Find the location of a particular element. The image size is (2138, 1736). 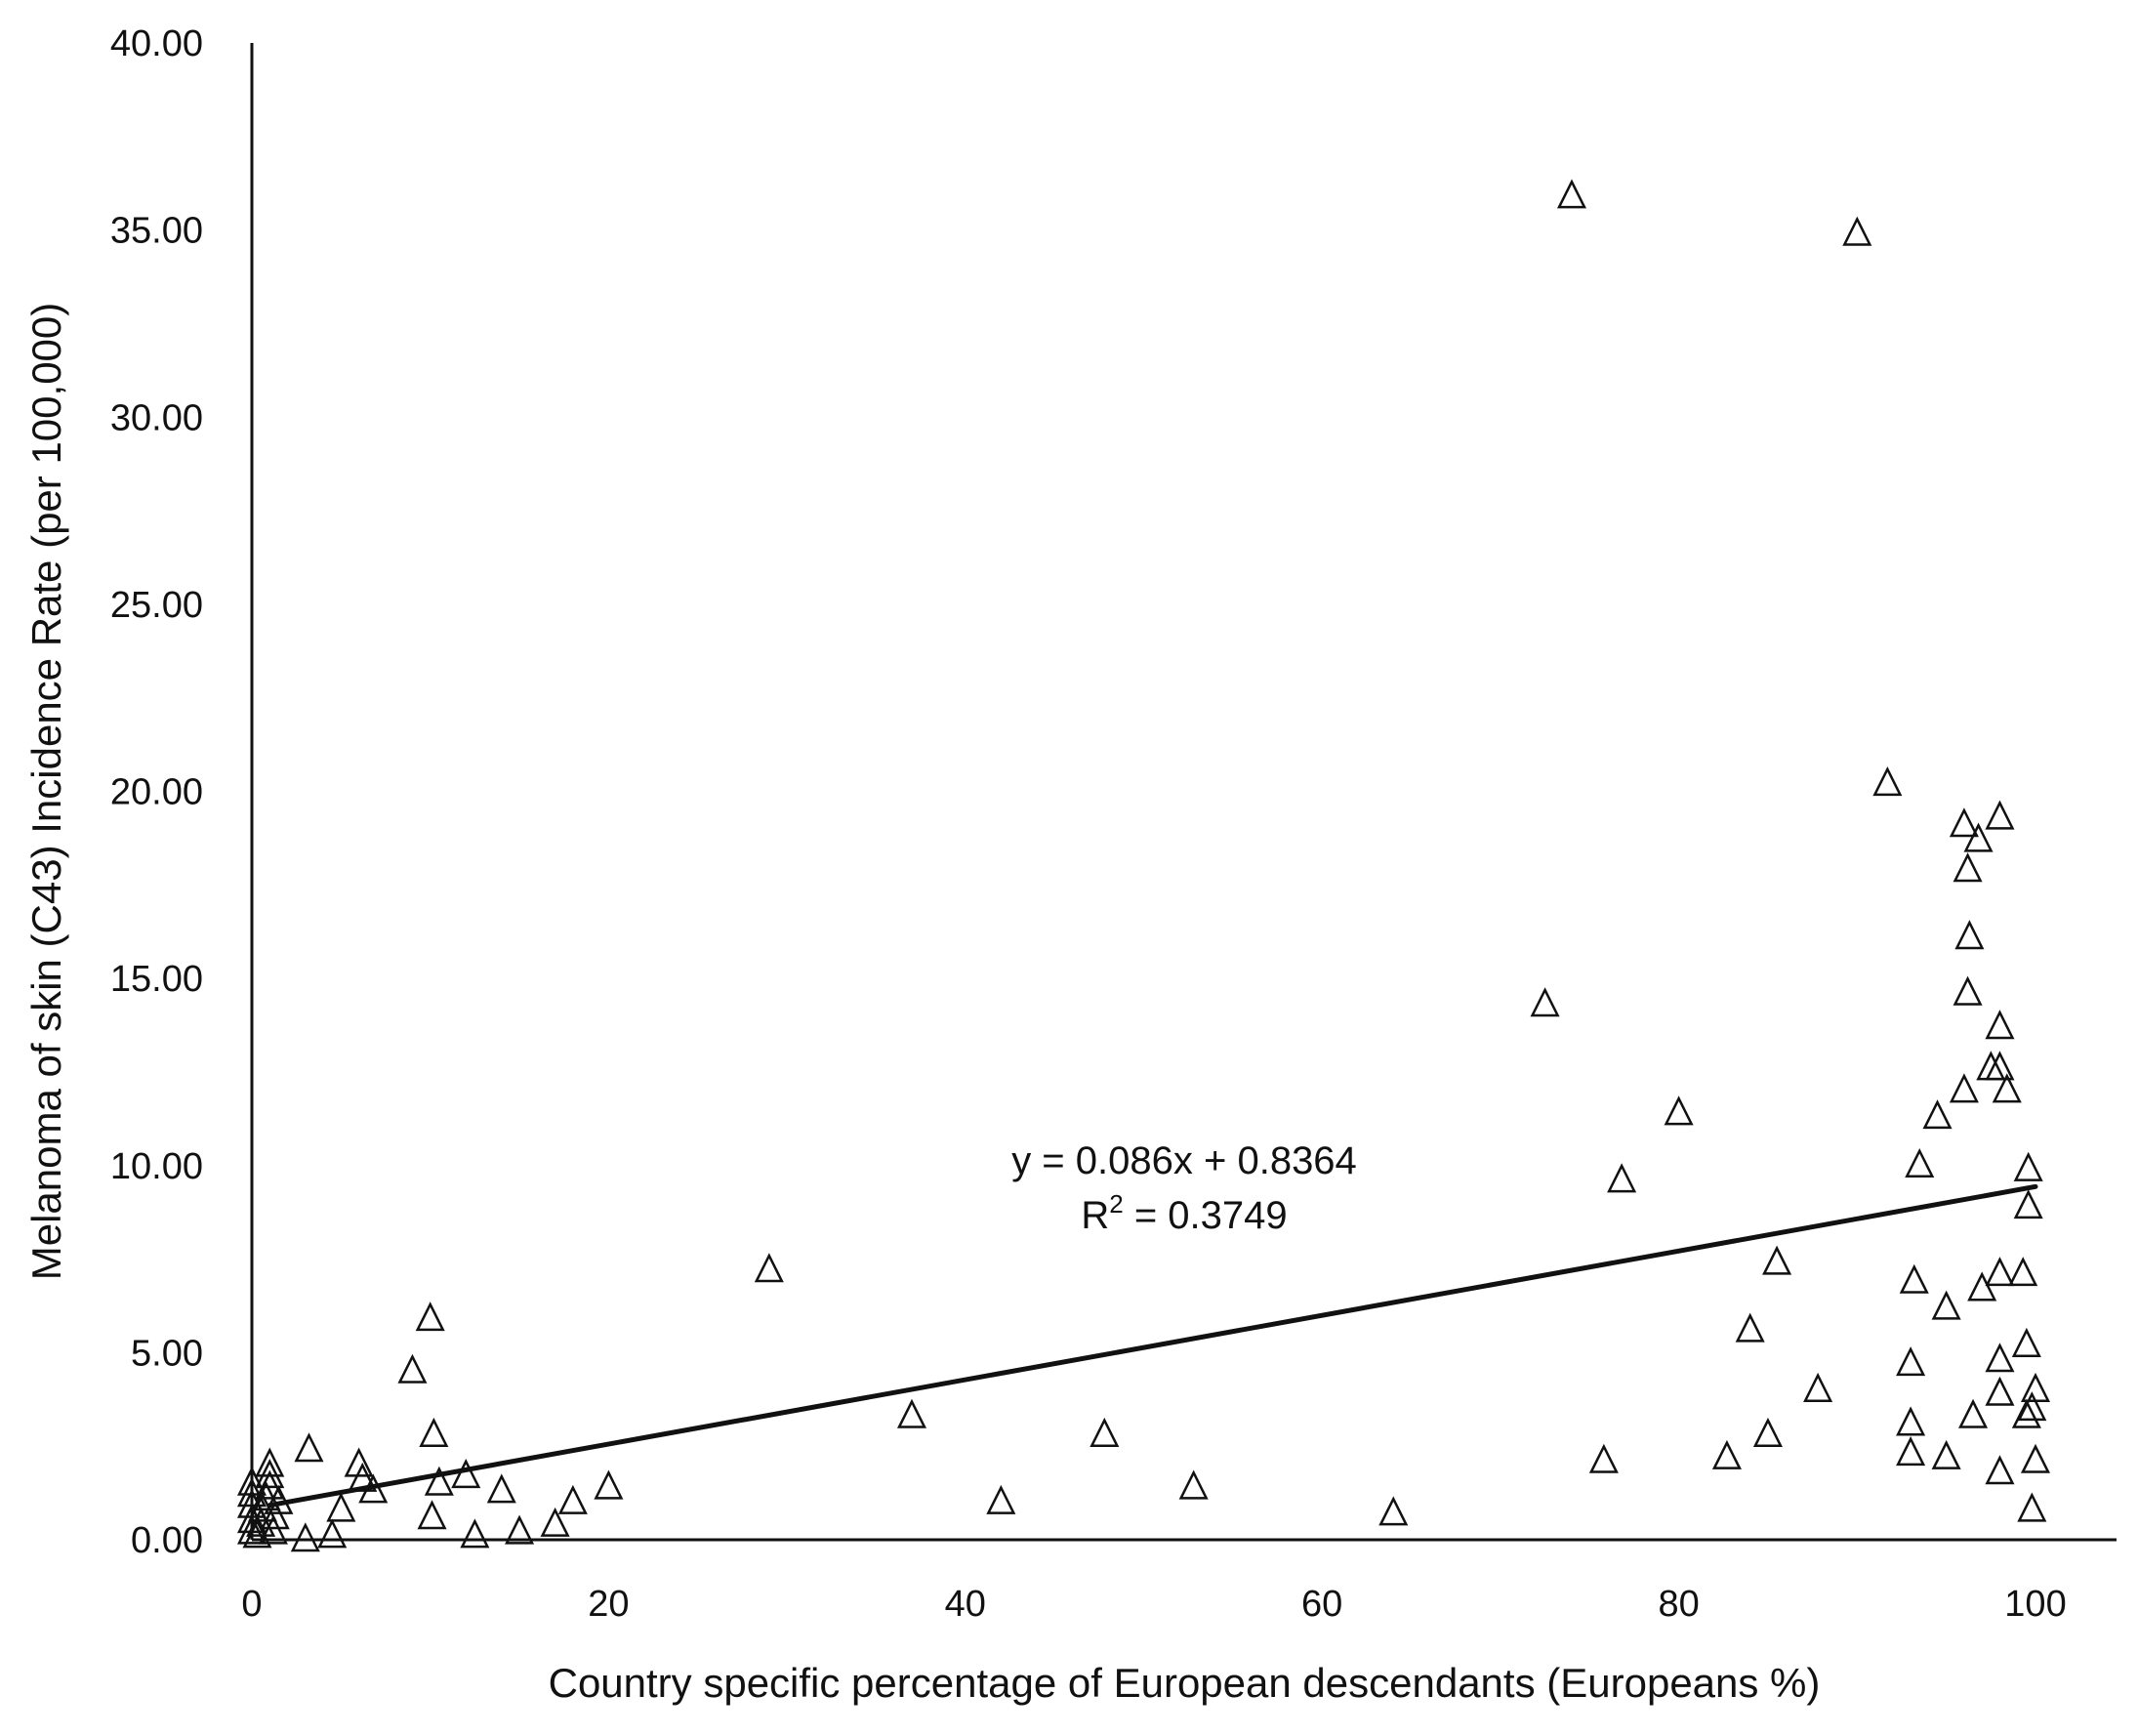

r-squared-prefix: R is located at coordinates (1095, 1215).